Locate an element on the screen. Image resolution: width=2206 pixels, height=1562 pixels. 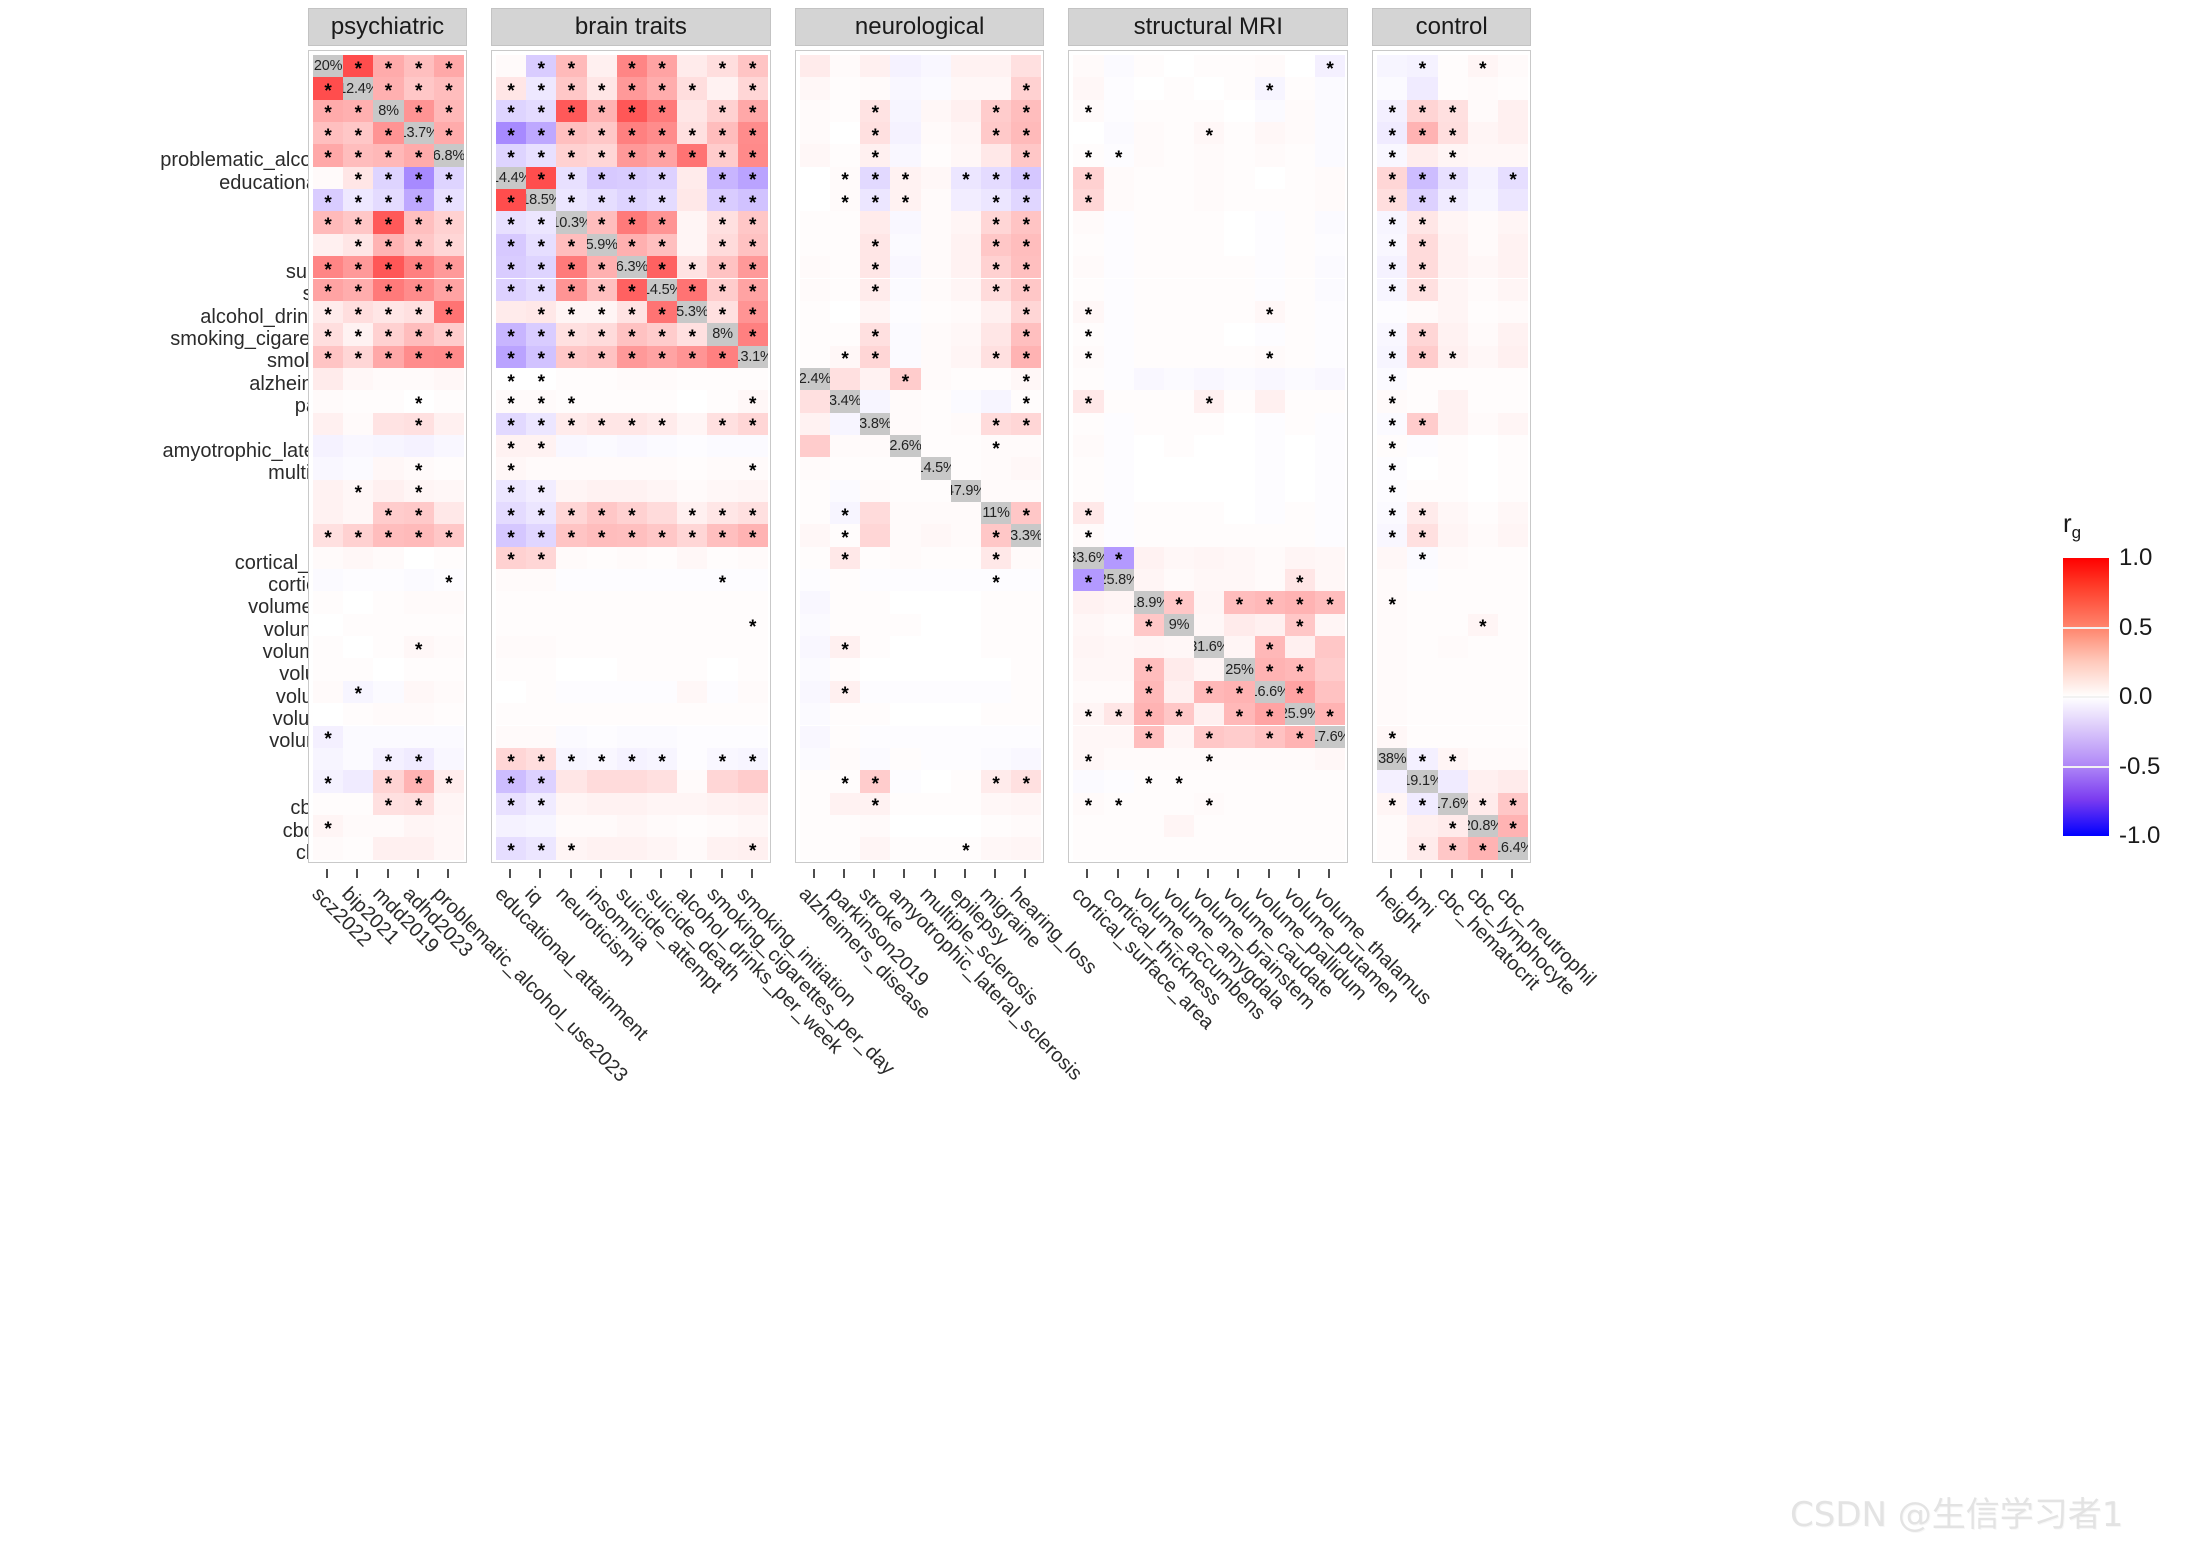
heritability-label: 11% is located at coordinates (996, 513).